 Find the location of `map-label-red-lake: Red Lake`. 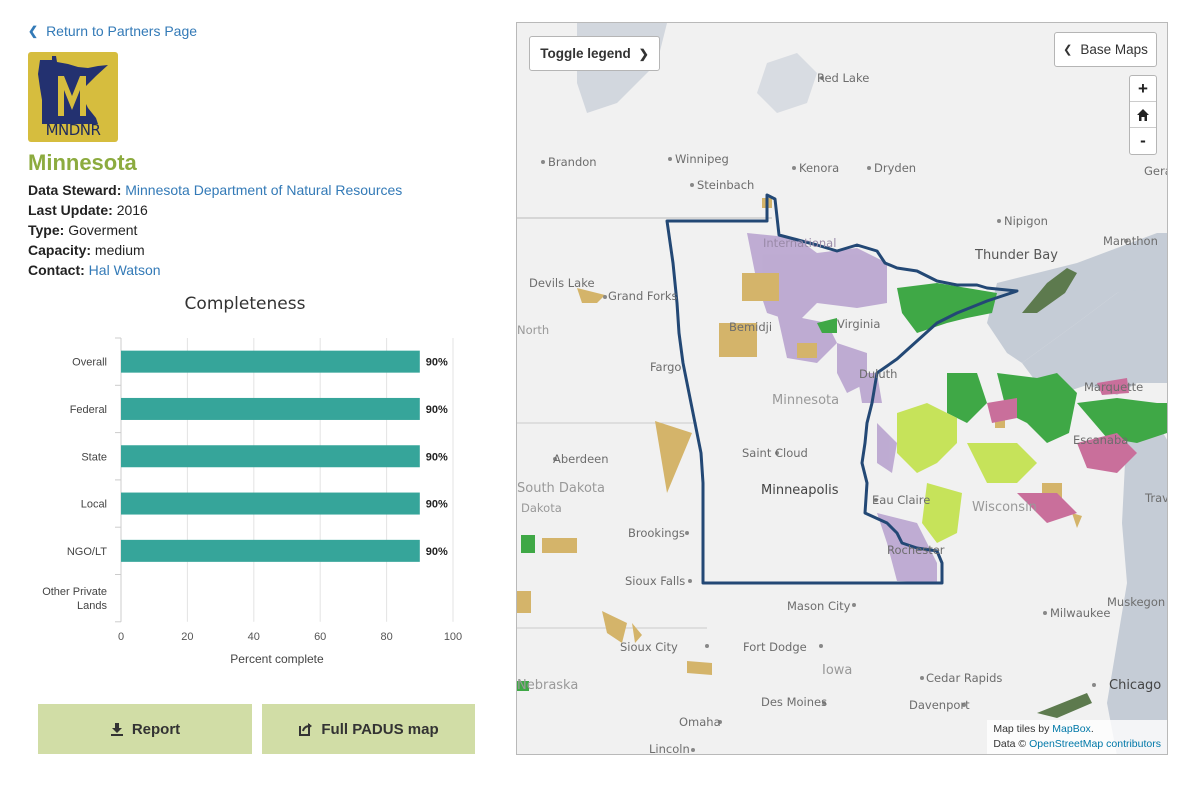

map-label-red-lake: Red Lake is located at coordinates (843, 78).